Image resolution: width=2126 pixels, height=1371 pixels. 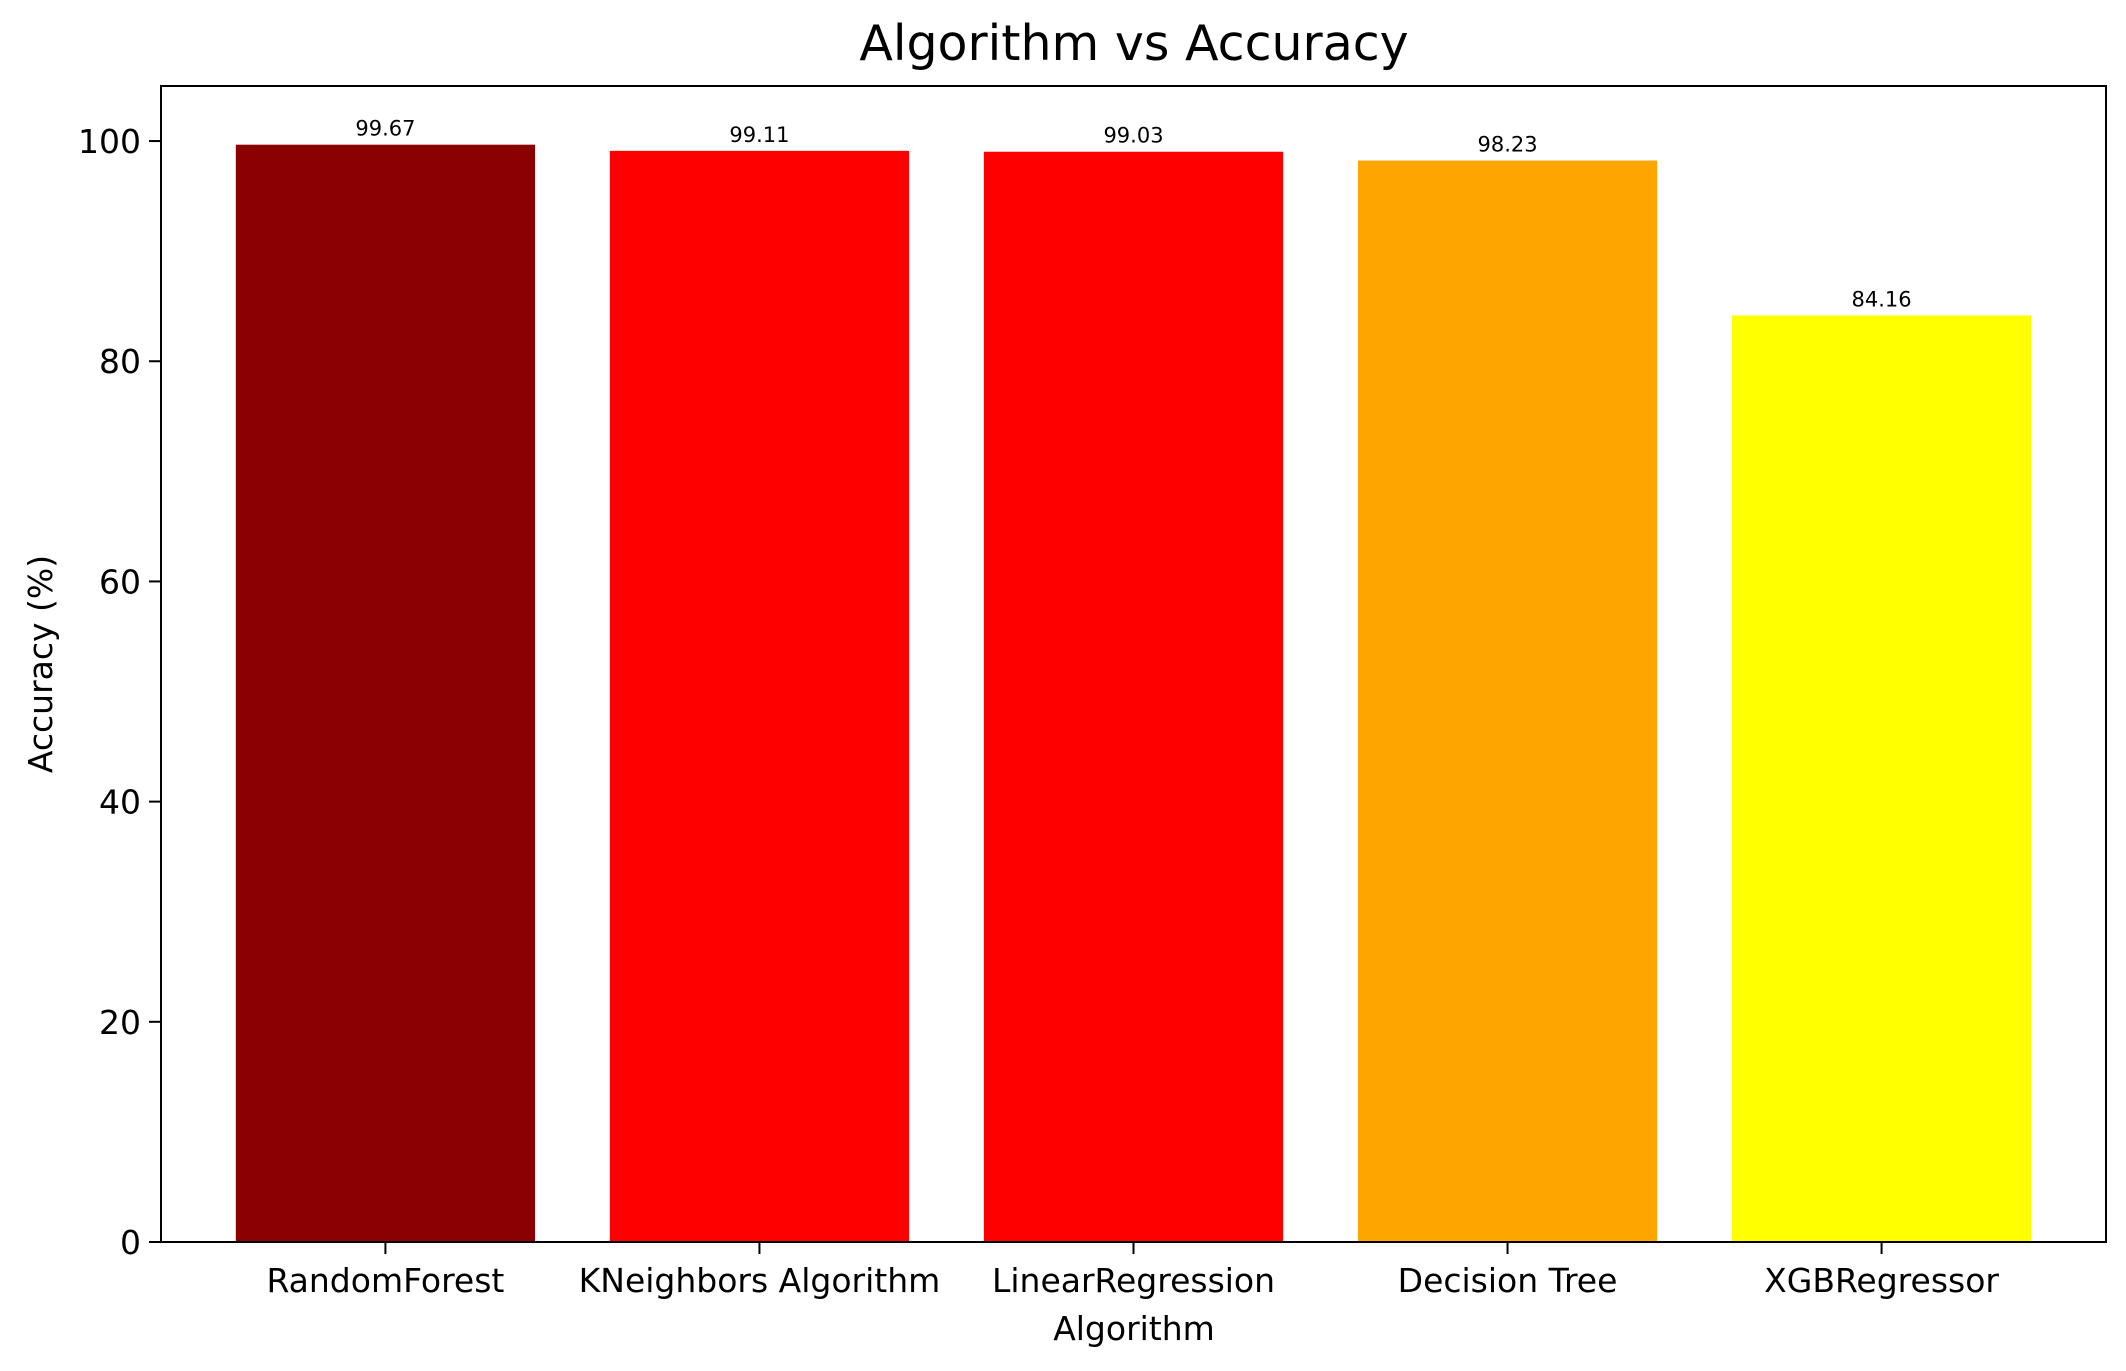 I want to click on data-label-3: 98.23, so click(x=1507, y=145).